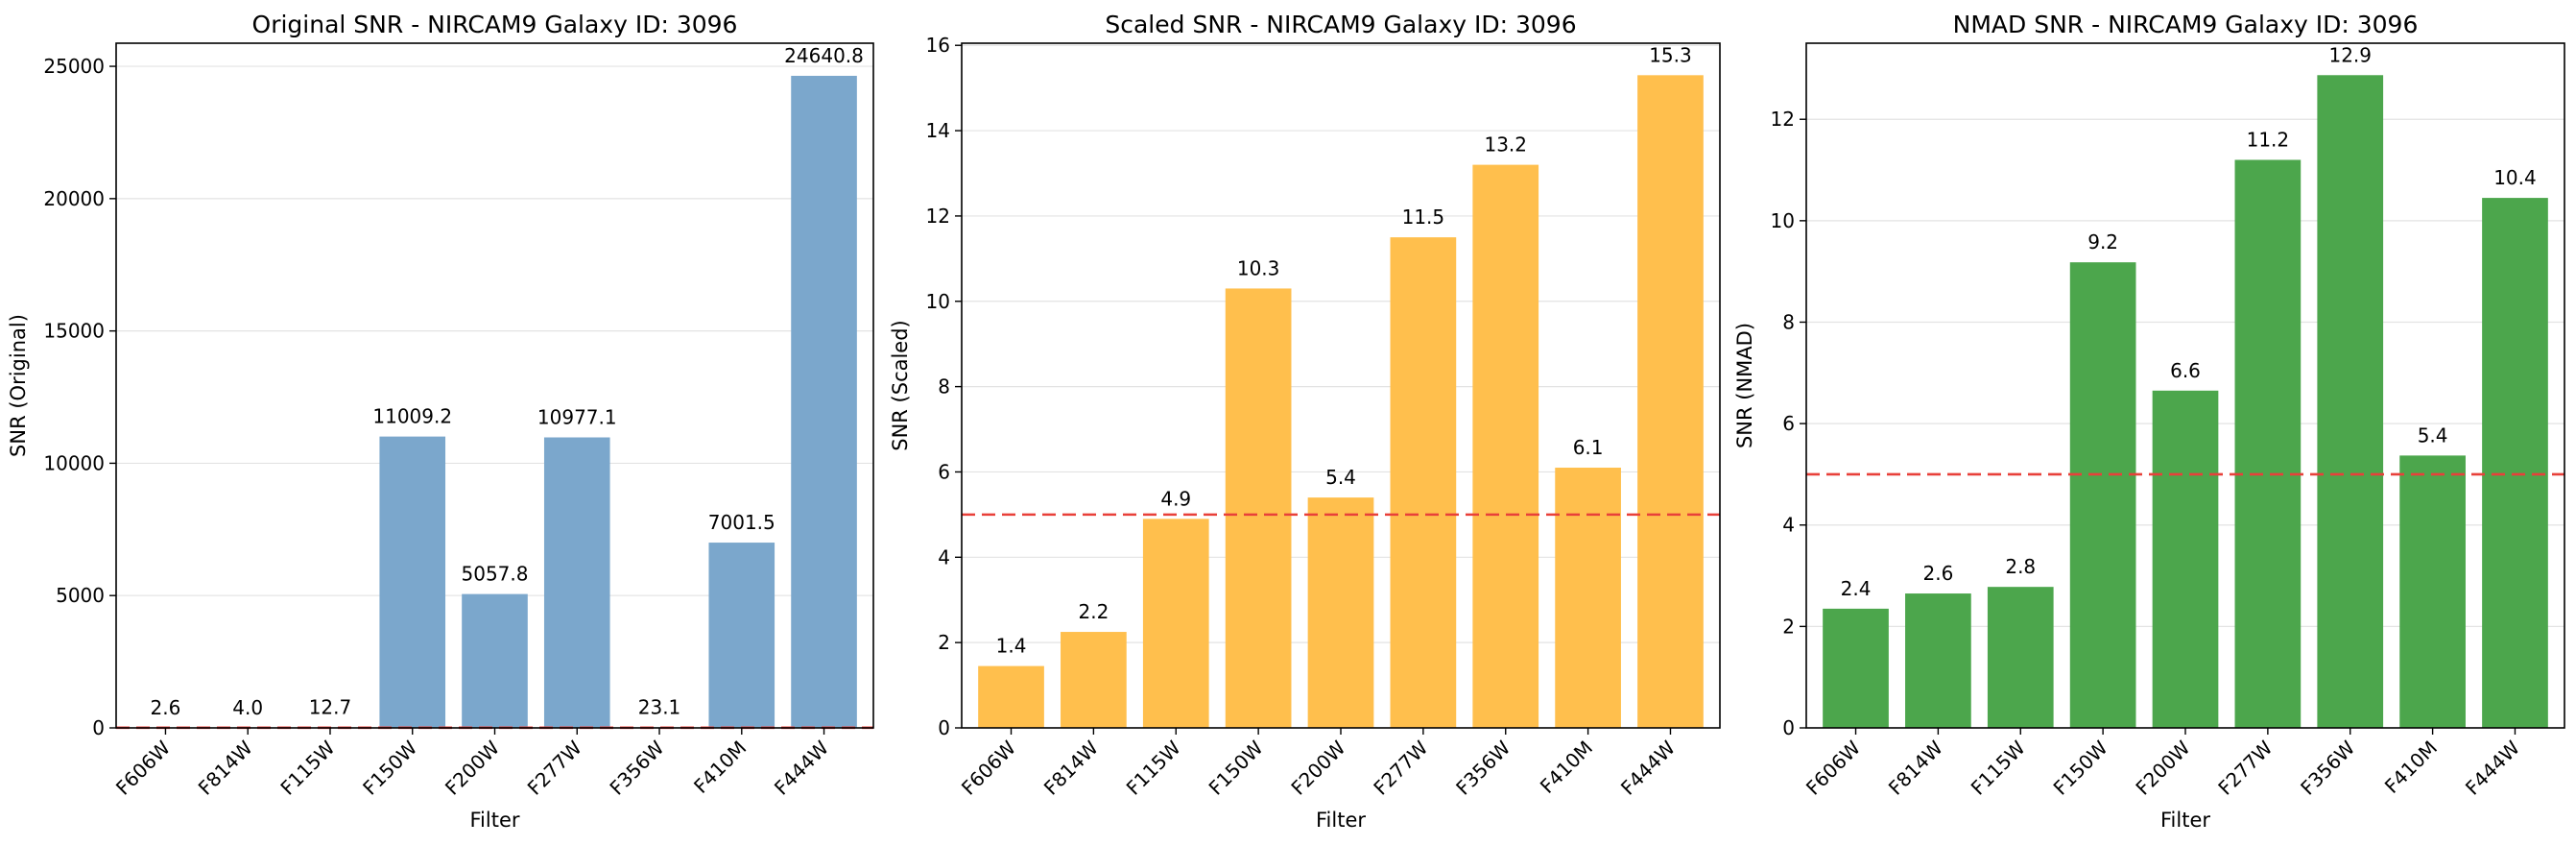  I want to click on y-axis-label: SNR (Scaled), so click(900, 385).